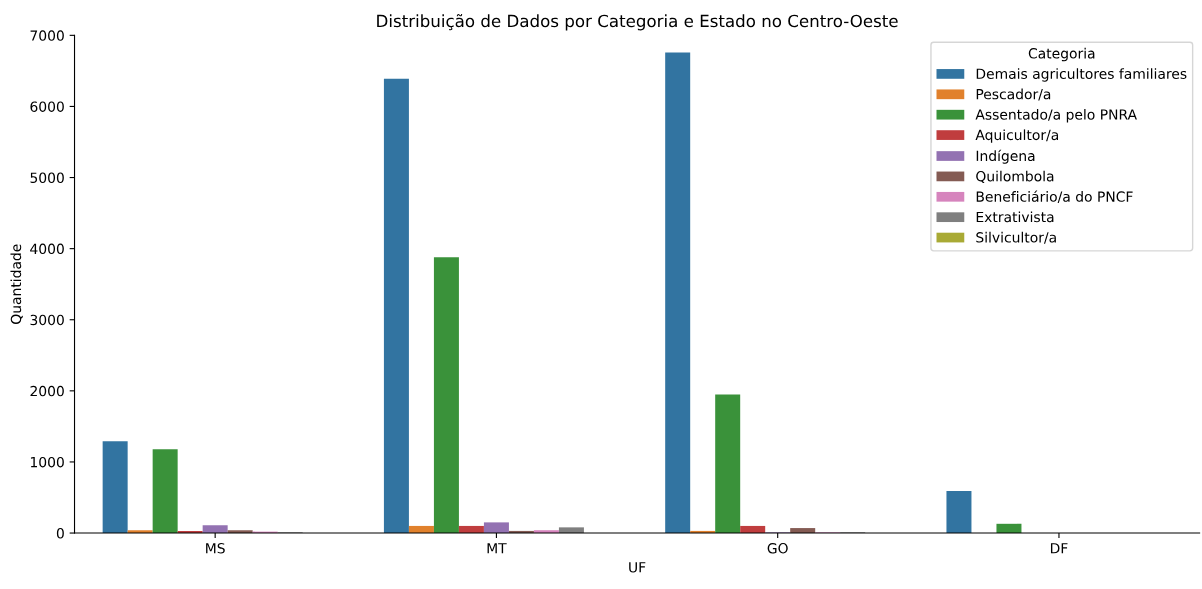  Describe the element at coordinates (1016, 136) in the screenshot. I see `legend-label: Aquicultor/a` at that location.